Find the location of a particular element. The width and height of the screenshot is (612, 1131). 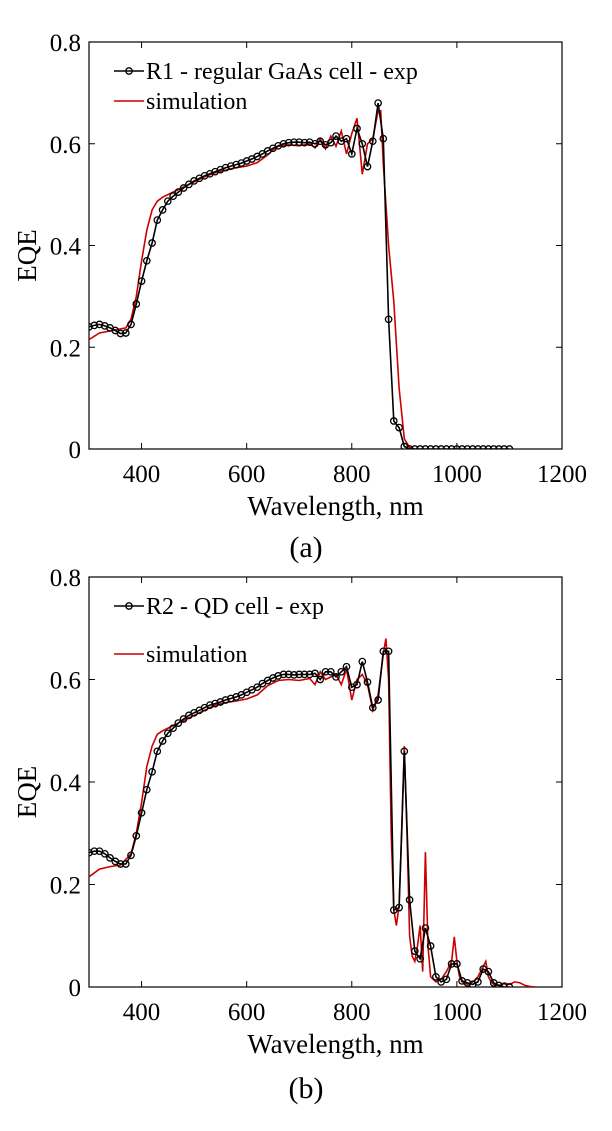

y-tick-label: 0.6 is located at coordinates (65, 681).